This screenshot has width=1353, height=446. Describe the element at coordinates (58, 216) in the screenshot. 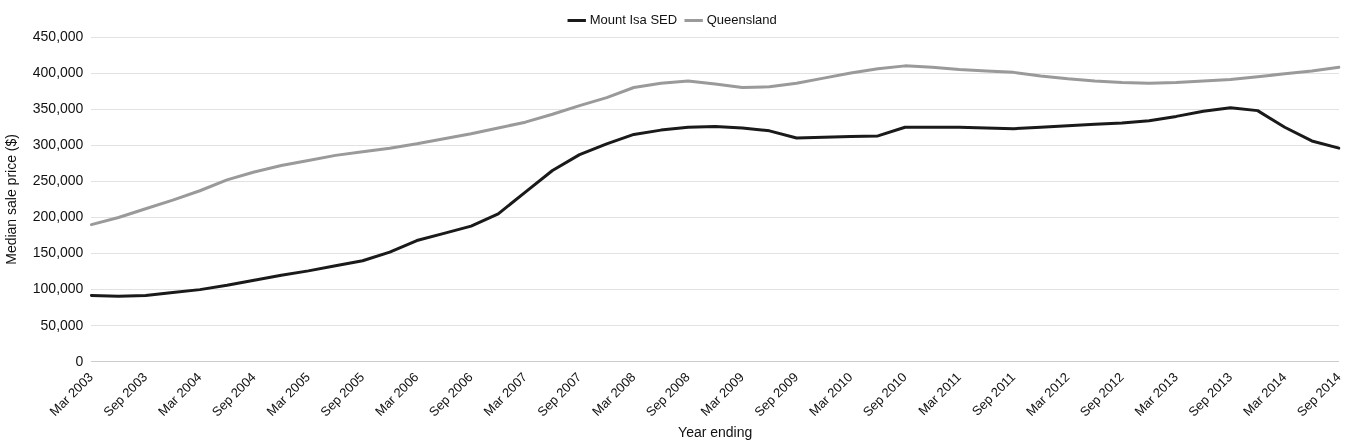

I see `y-tick-label: 200,000` at that location.